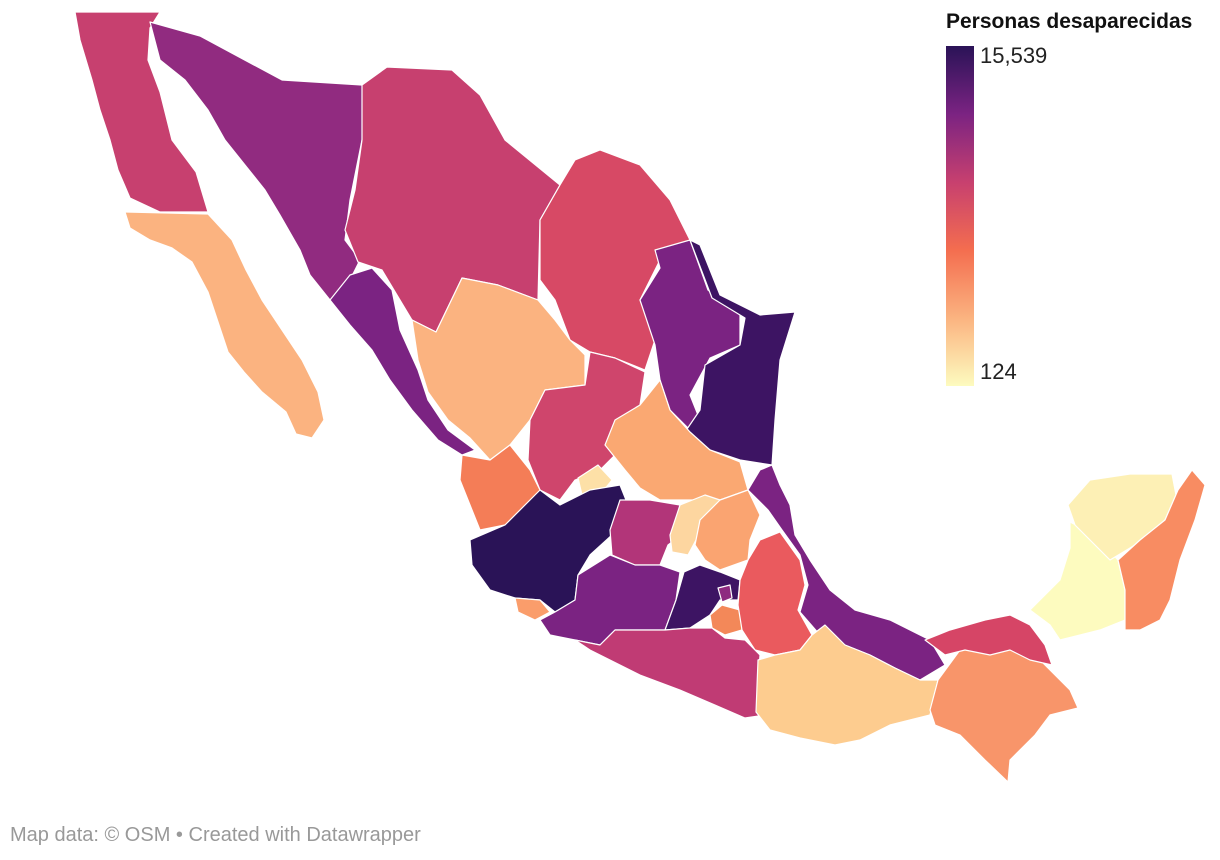  What do you see at coordinates (532, 609) in the screenshot?
I see `state-colima: Colima` at bounding box center [532, 609].